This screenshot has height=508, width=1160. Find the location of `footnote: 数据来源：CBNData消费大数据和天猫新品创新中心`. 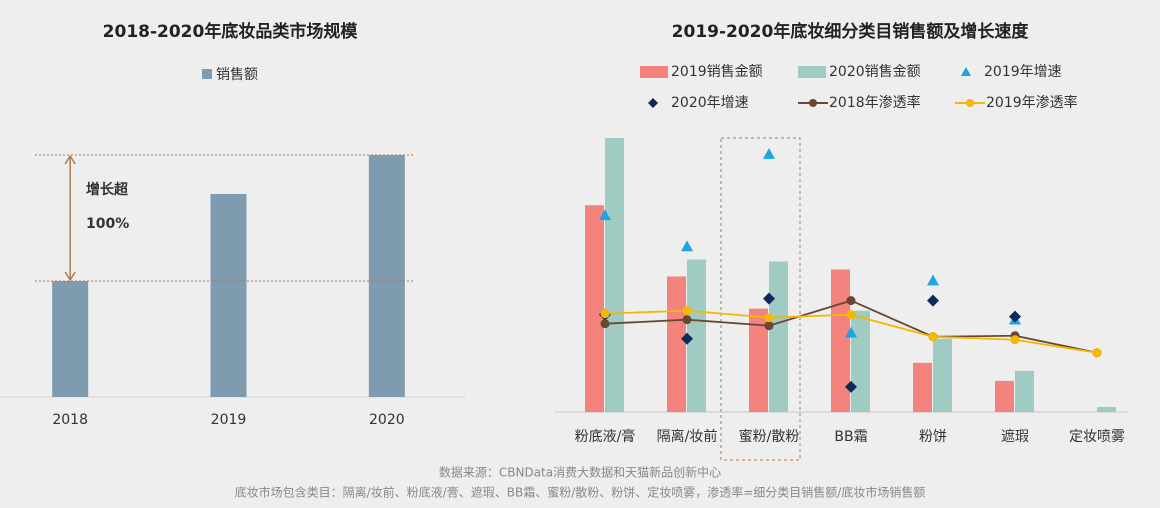

footnote: 数据来源：CBNData消费大数据和天猫新品创新中心 is located at coordinates (580, 472).